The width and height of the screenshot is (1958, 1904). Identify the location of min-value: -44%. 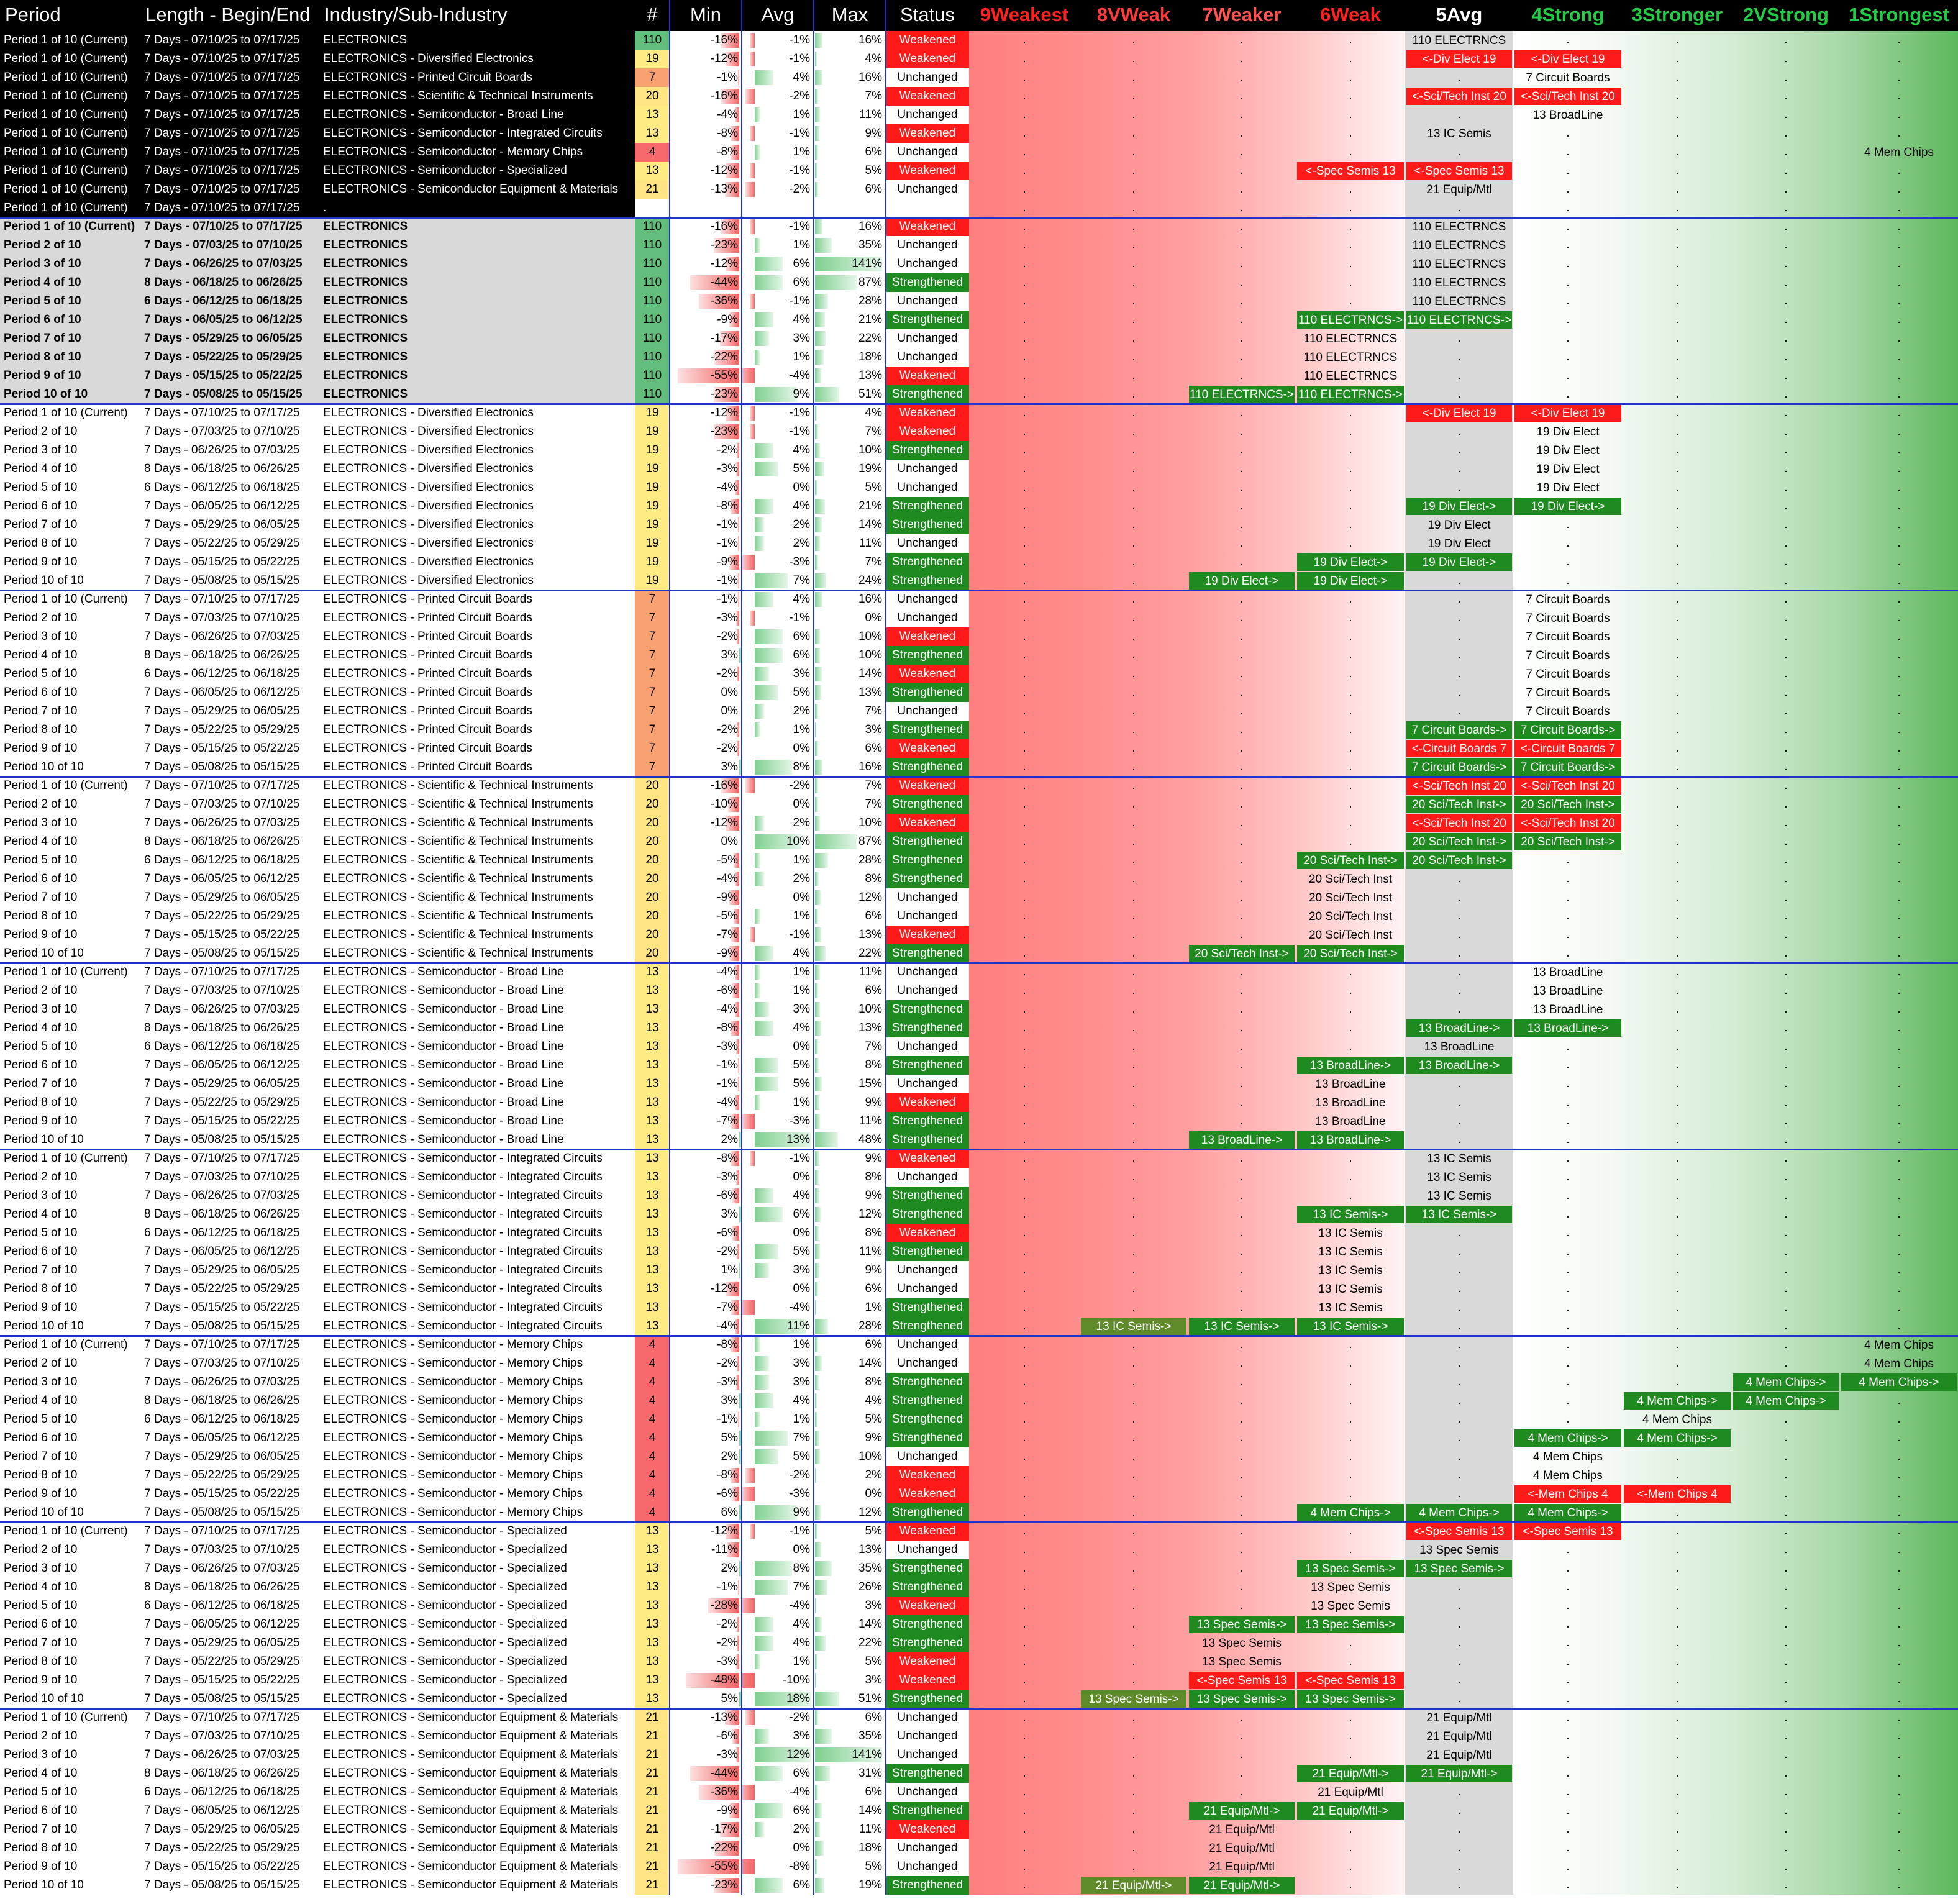
(724, 282).